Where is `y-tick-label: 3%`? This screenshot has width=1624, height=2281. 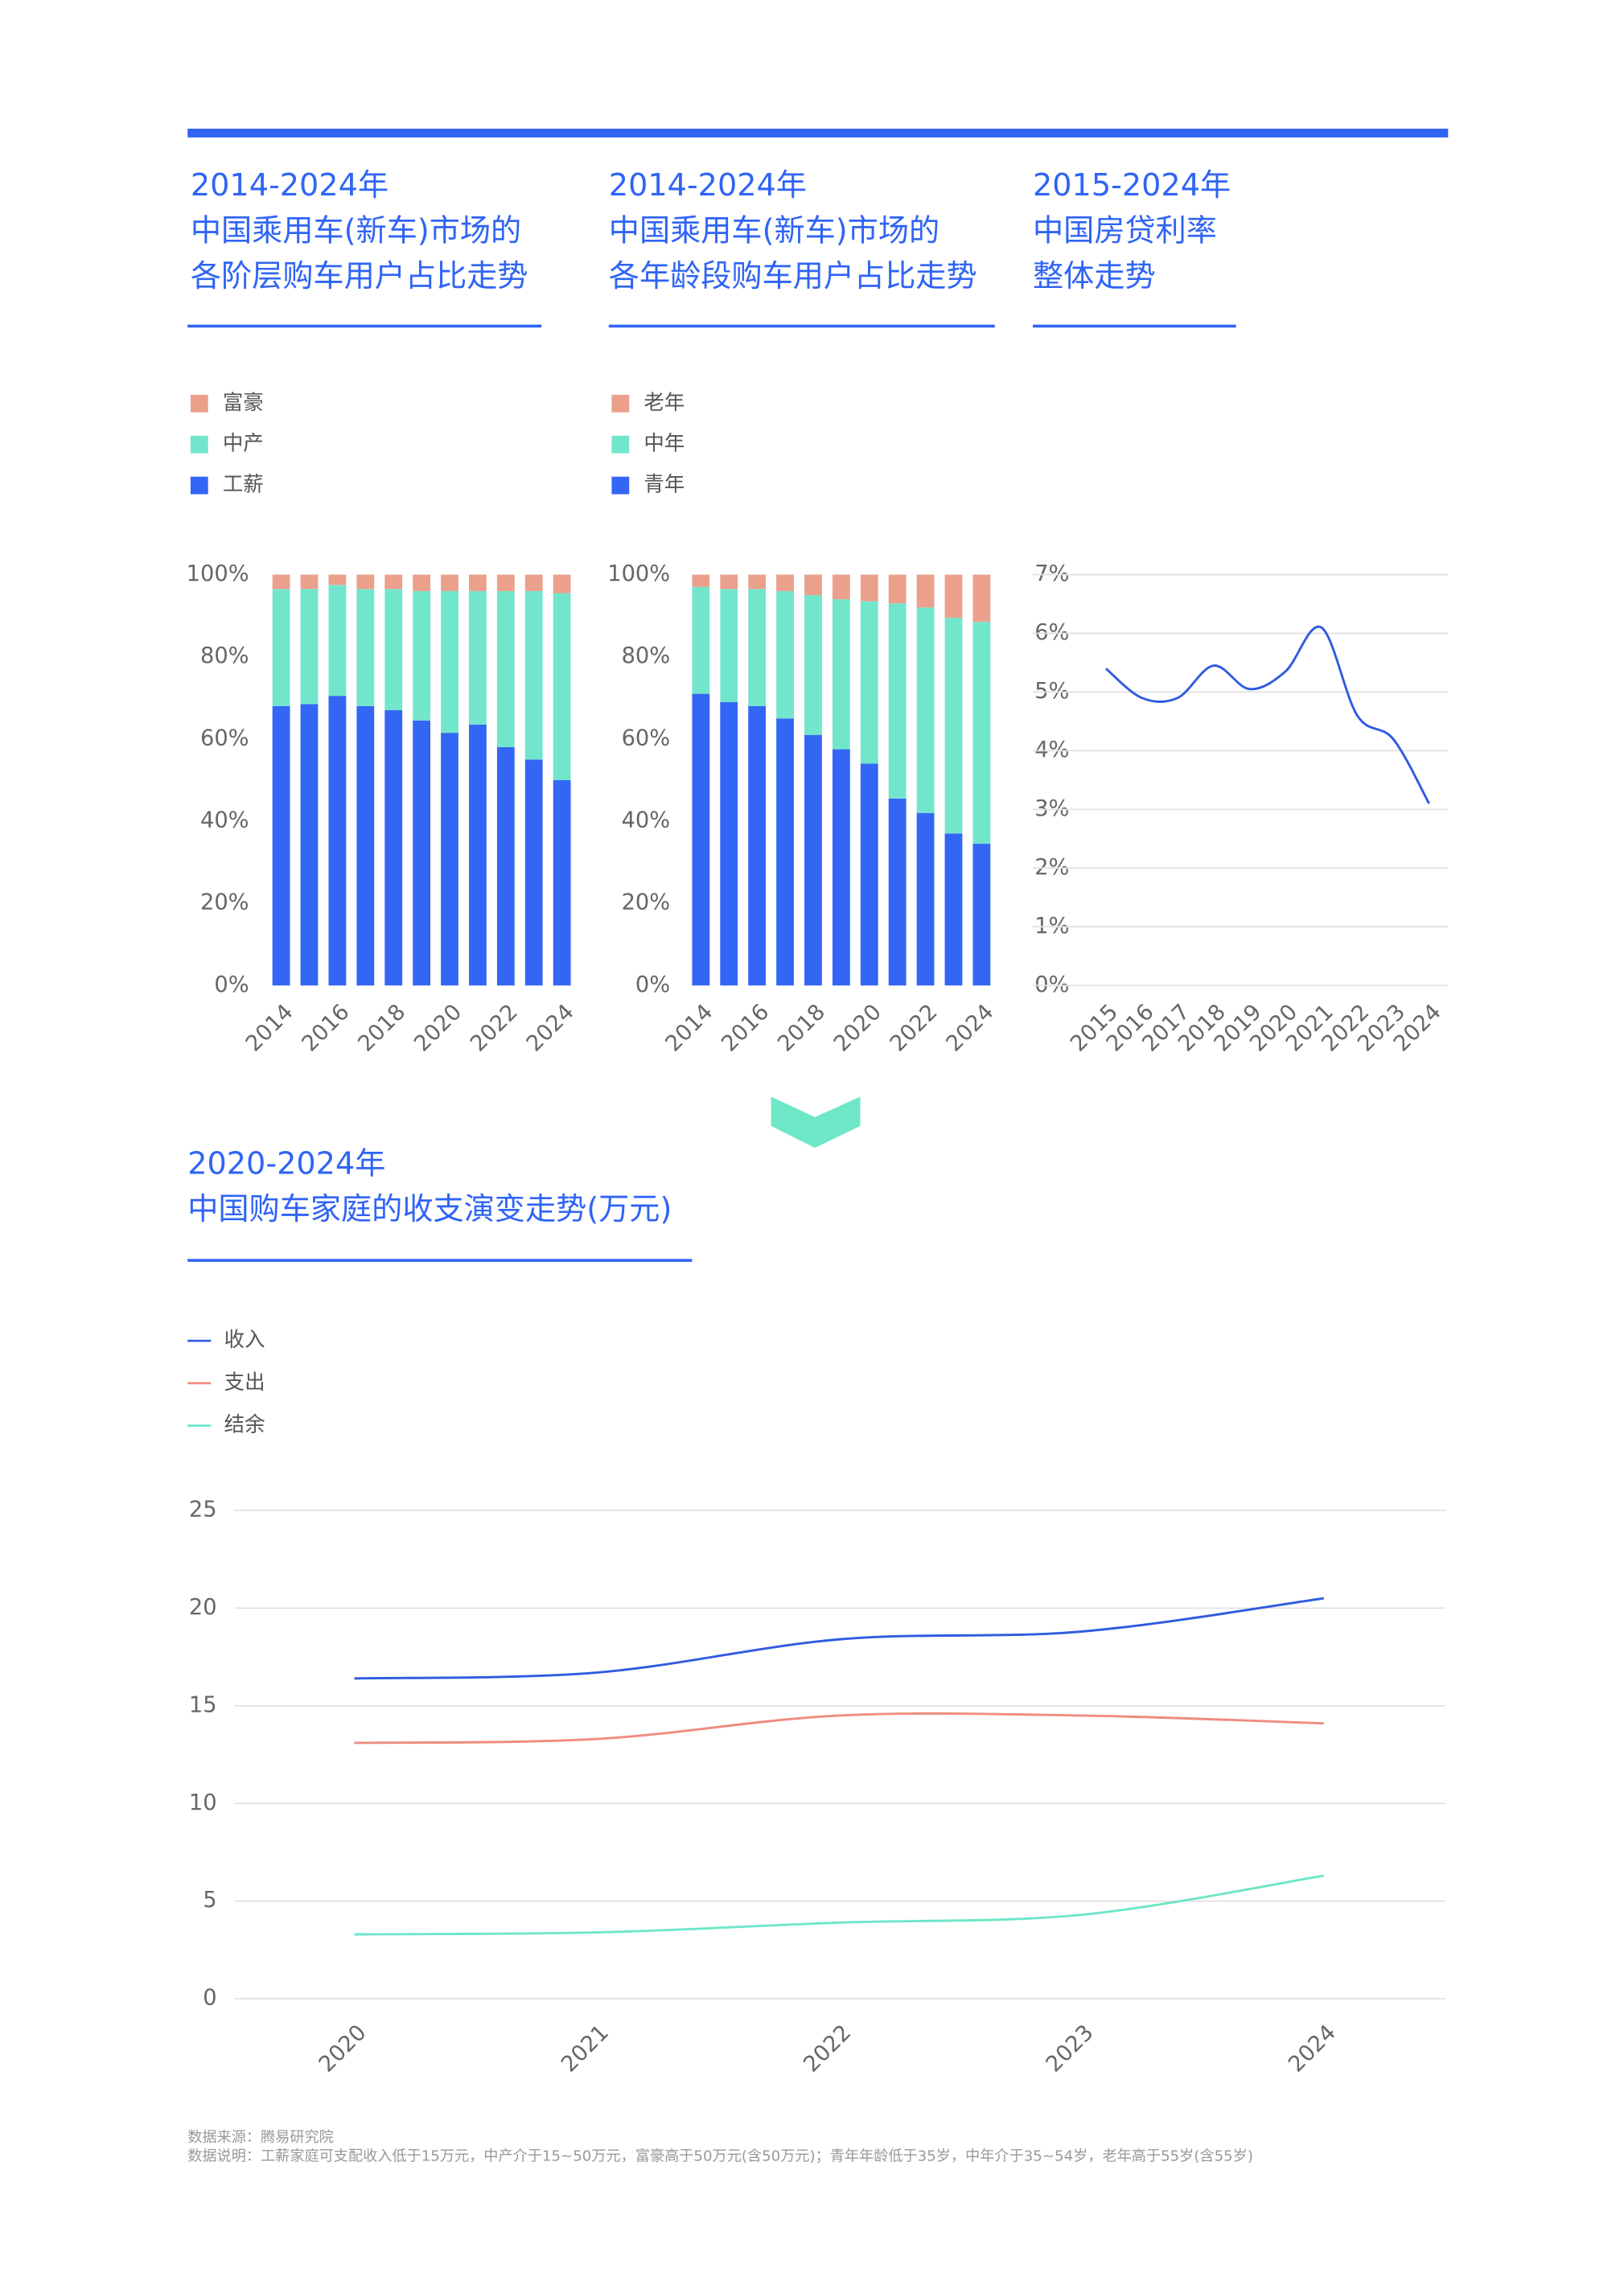 y-tick-label: 3% is located at coordinates (1051, 808).